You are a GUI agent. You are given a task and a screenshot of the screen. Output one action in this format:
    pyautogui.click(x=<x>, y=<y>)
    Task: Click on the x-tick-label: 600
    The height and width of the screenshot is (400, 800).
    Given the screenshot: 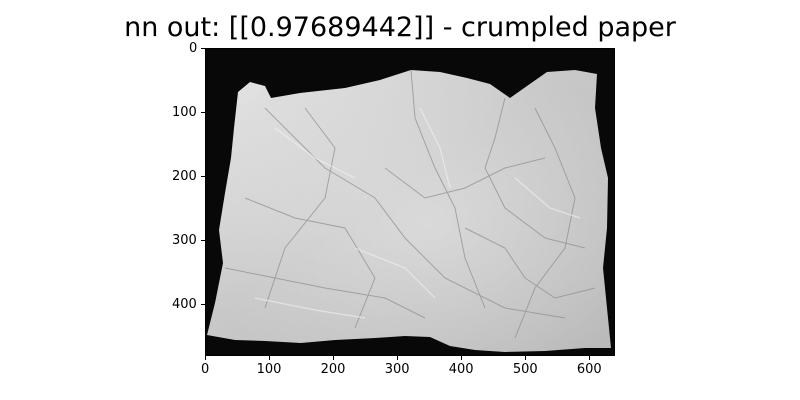 What is the action you would take?
    pyautogui.click(x=589, y=369)
    